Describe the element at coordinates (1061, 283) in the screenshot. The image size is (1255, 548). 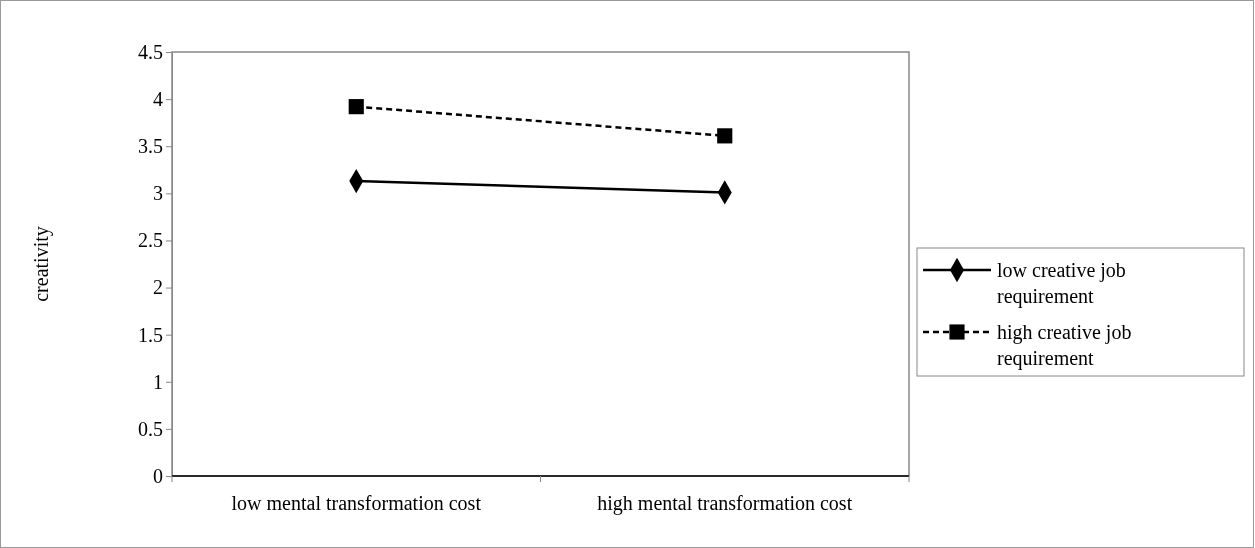
I see `legend-label: low creative job requirement` at that location.